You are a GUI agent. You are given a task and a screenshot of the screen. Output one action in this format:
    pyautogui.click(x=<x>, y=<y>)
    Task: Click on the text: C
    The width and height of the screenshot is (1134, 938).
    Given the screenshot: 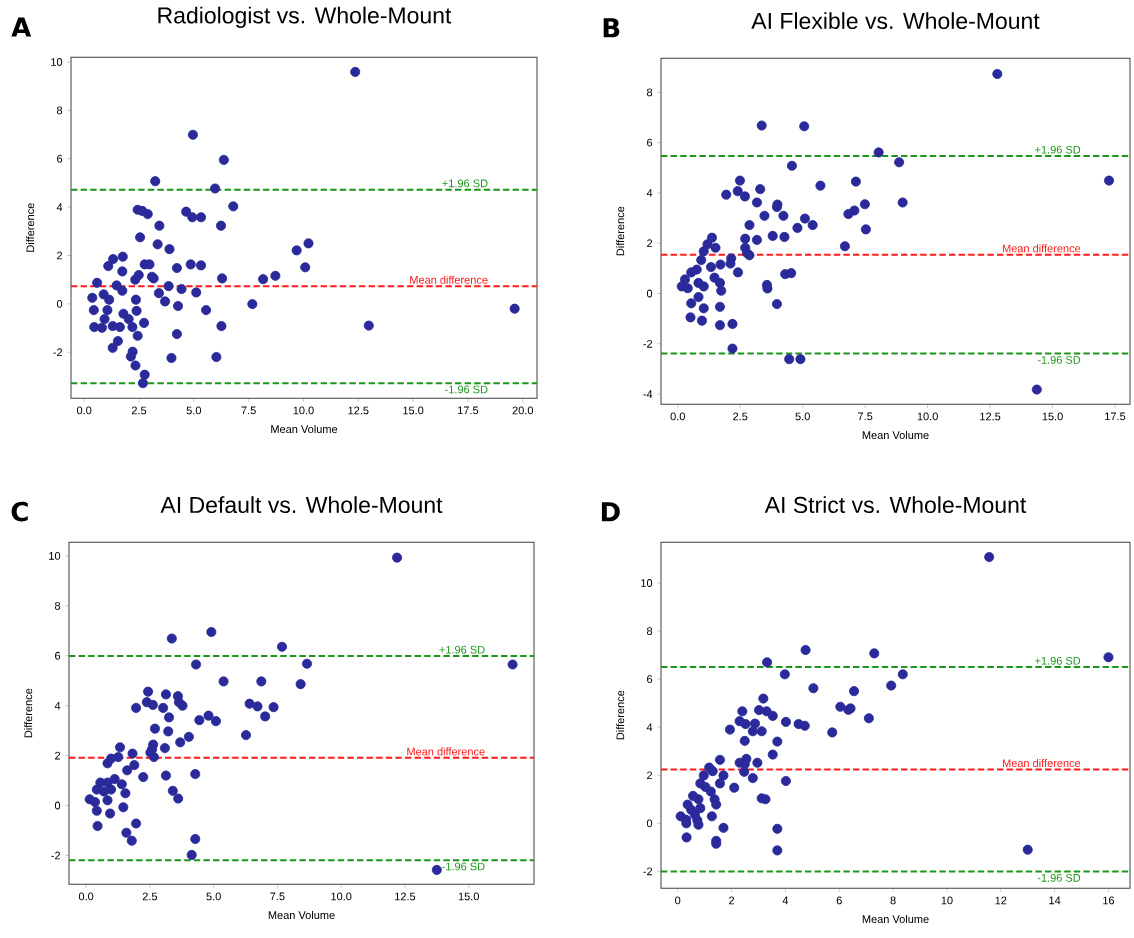 What is the action you would take?
    pyautogui.click(x=19, y=511)
    